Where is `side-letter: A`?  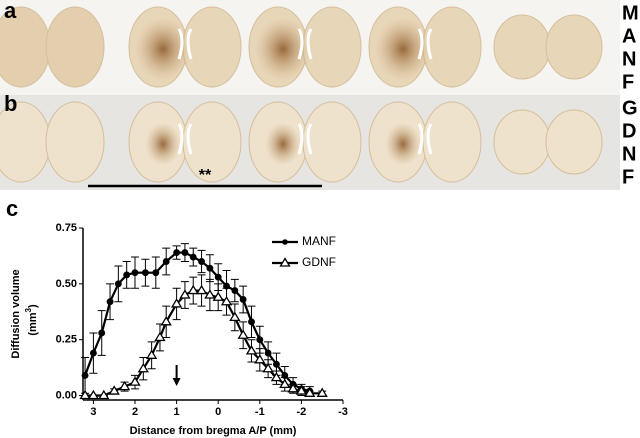
side-letter: A is located at coordinates (629, 36).